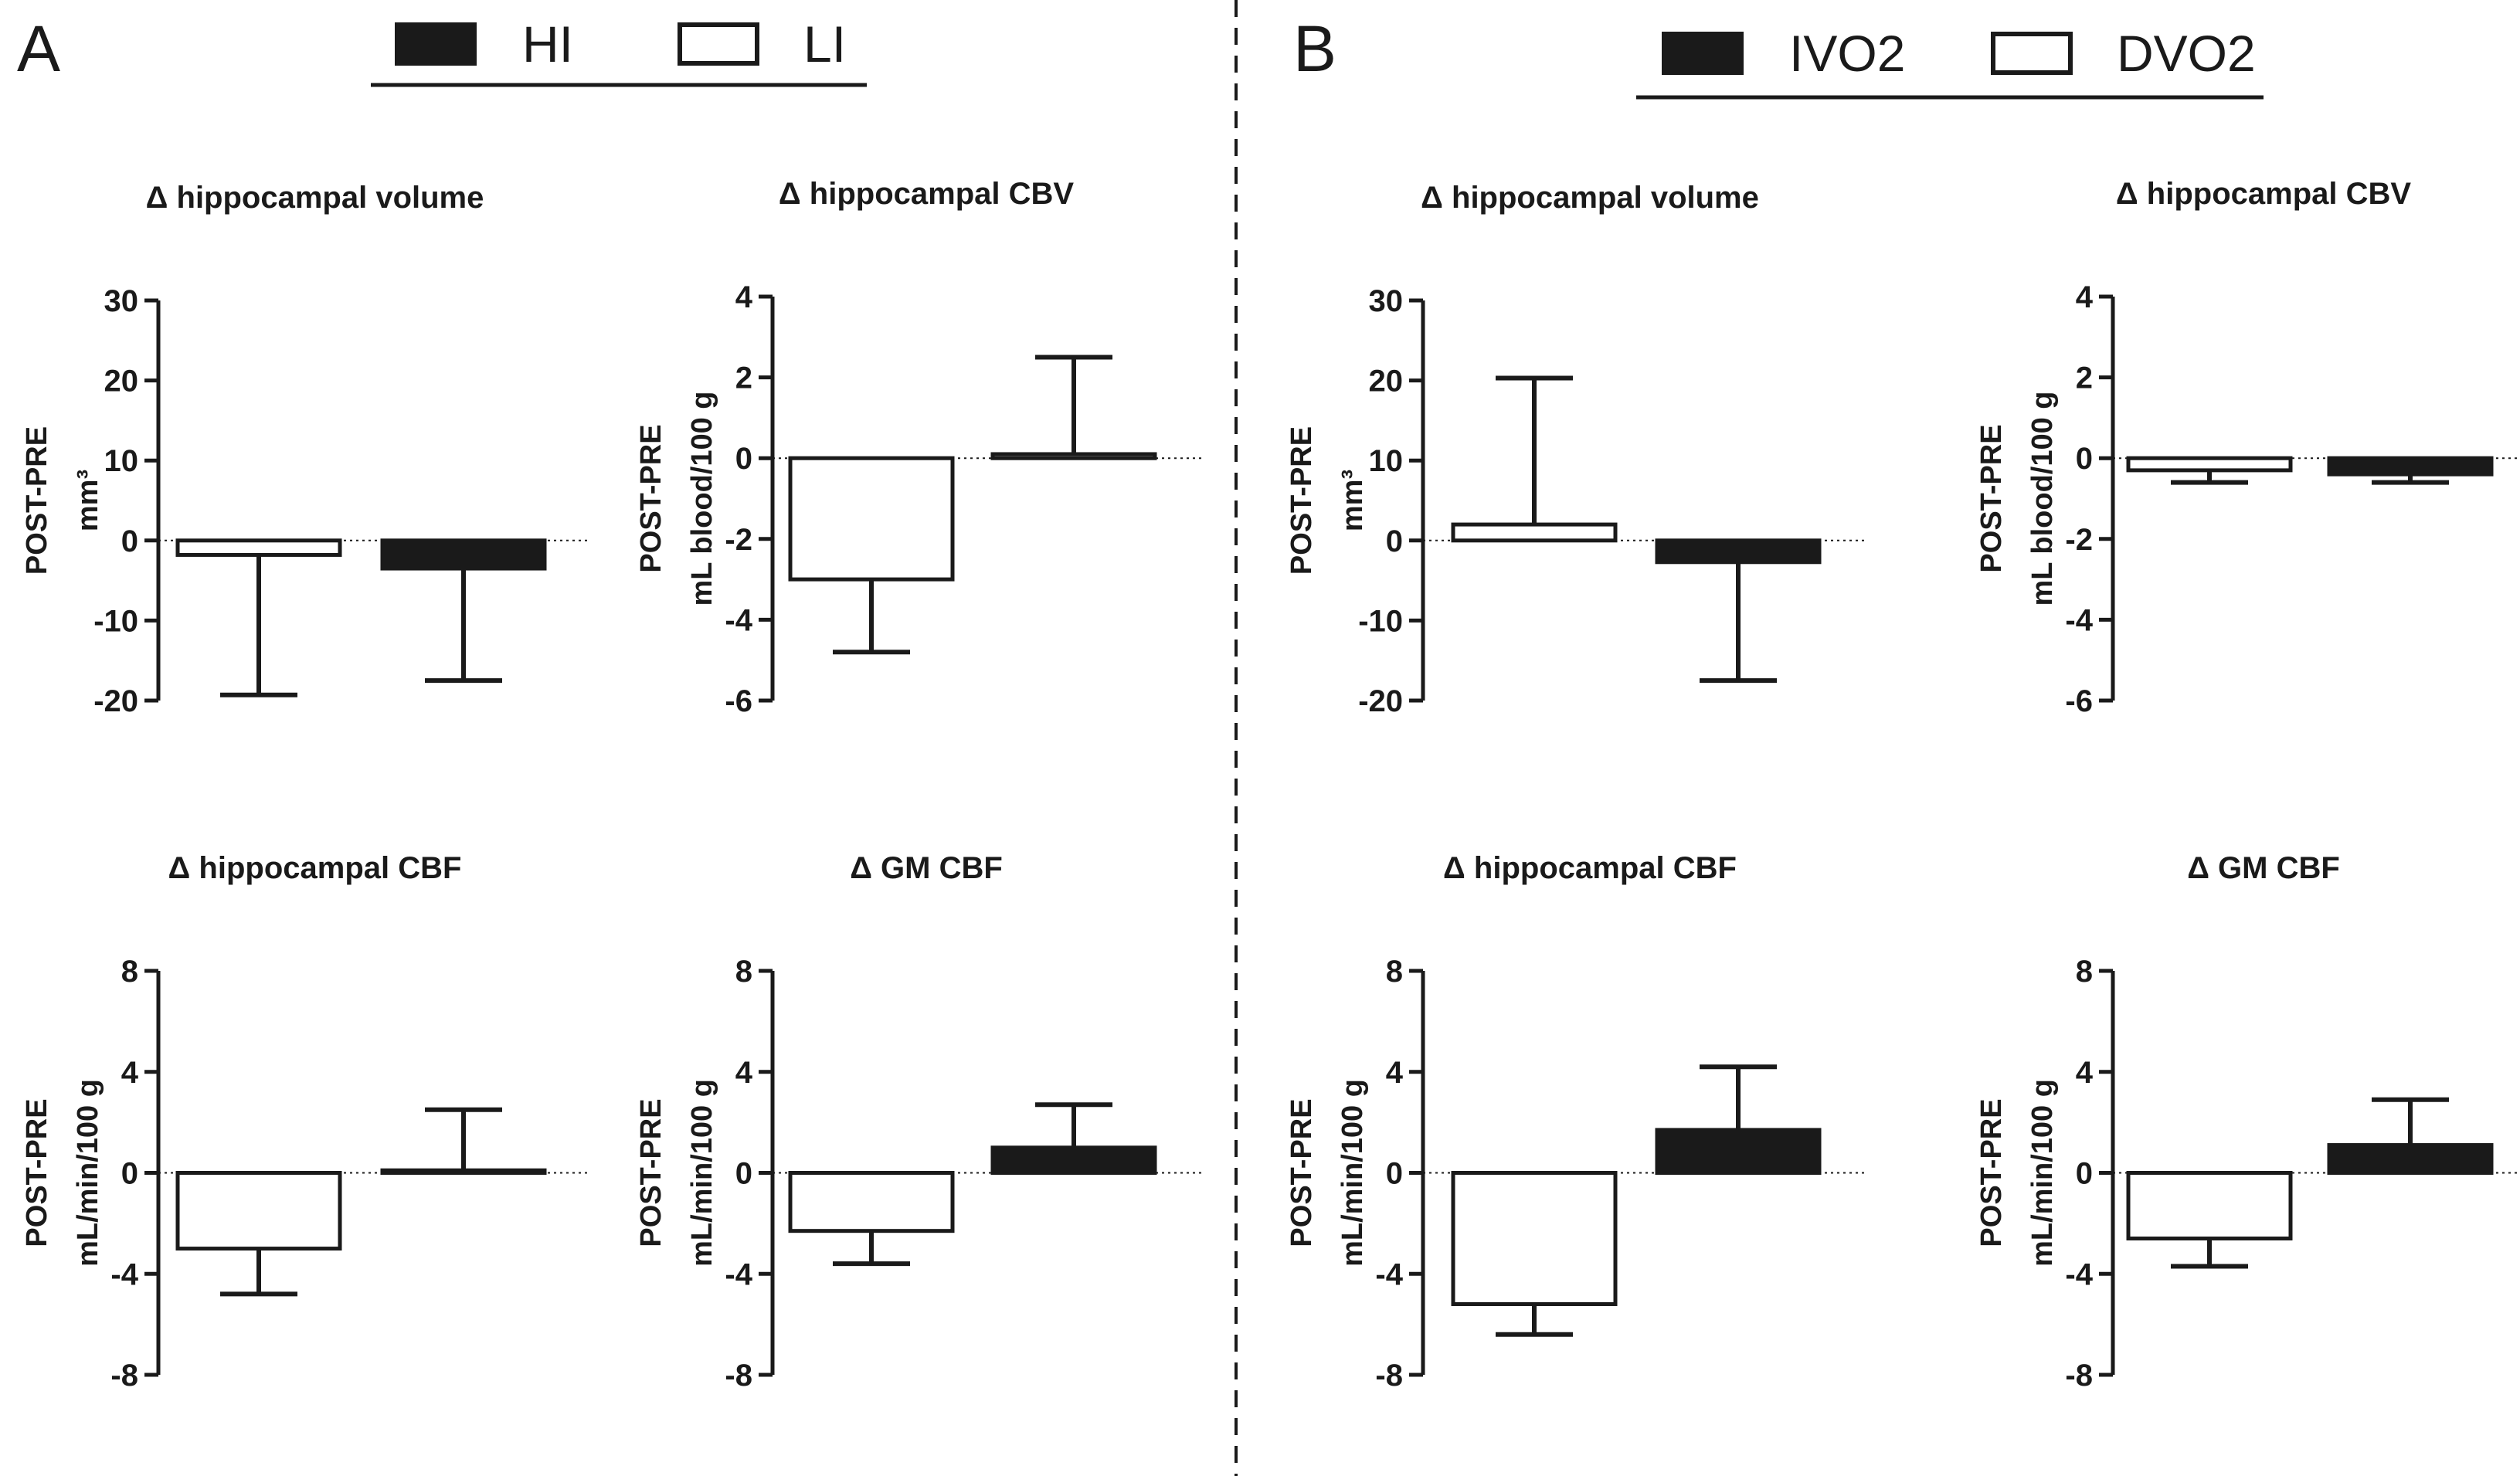 The height and width of the screenshot is (1476, 2520). Describe the element at coordinates (2186, 53) in the screenshot. I see `legend-b-label-dvo2: DVO2` at that location.